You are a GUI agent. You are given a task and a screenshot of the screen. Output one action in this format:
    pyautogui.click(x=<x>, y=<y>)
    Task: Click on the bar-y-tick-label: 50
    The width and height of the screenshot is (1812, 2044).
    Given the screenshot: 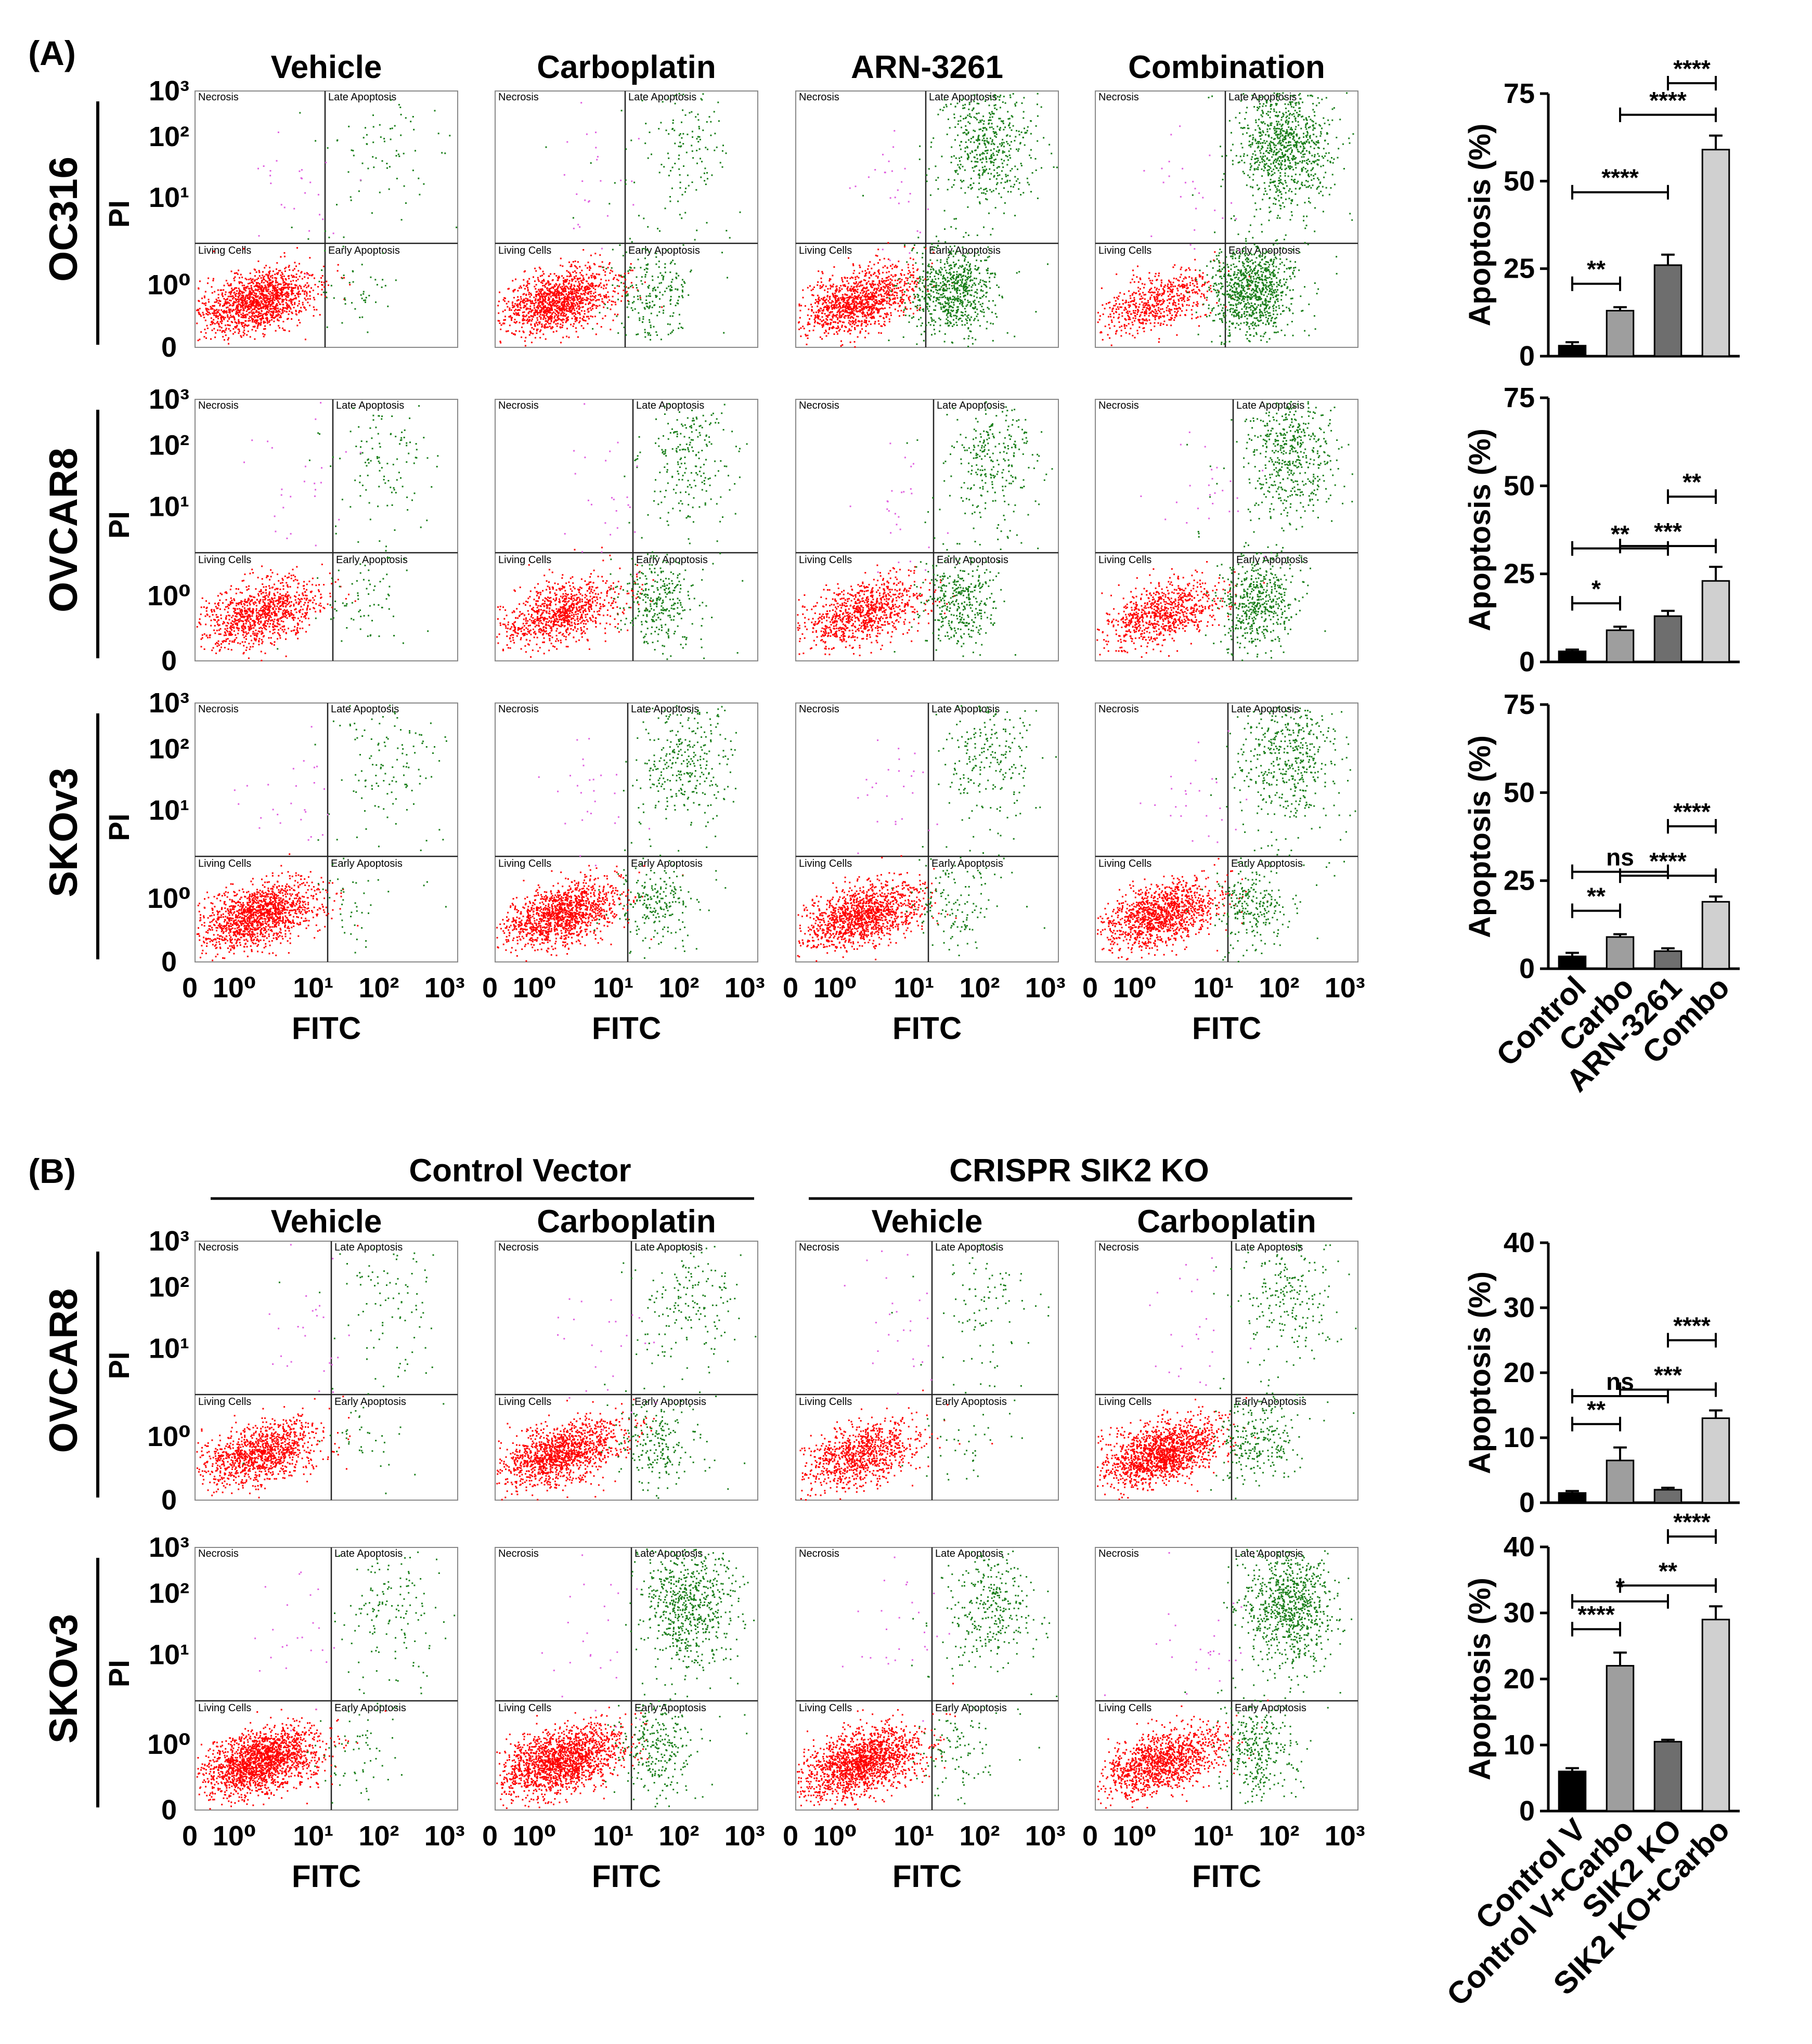 What is the action you would take?
    pyautogui.click(x=1520, y=486)
    